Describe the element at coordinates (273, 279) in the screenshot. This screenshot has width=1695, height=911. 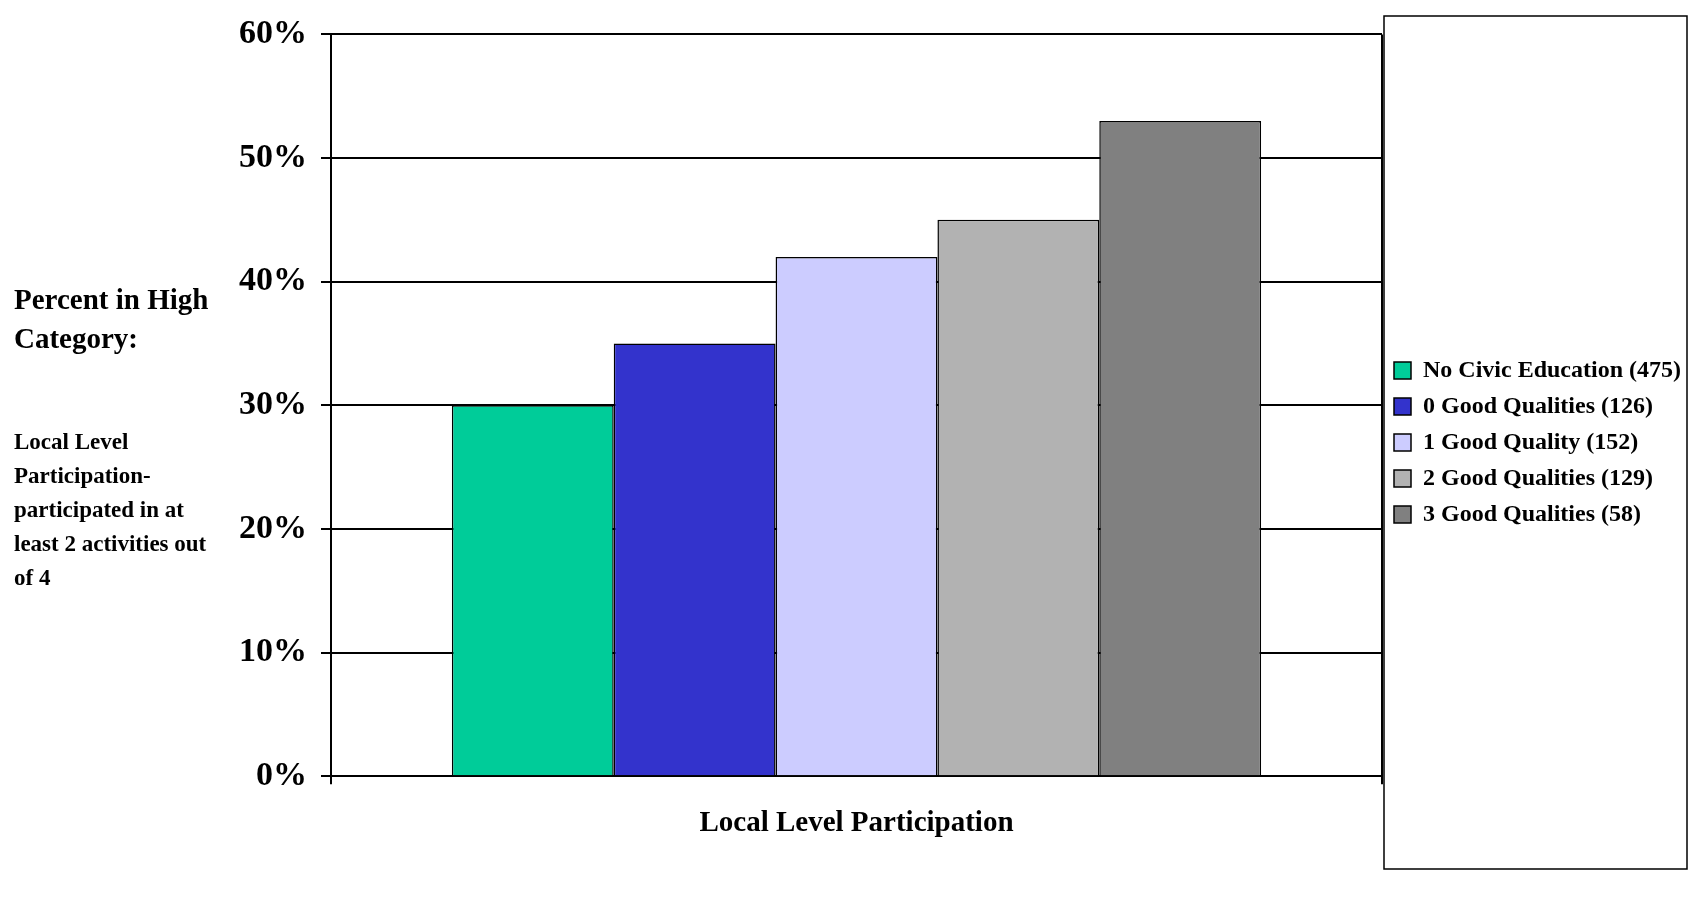
I see `y-tick-label: 40%` at that location.